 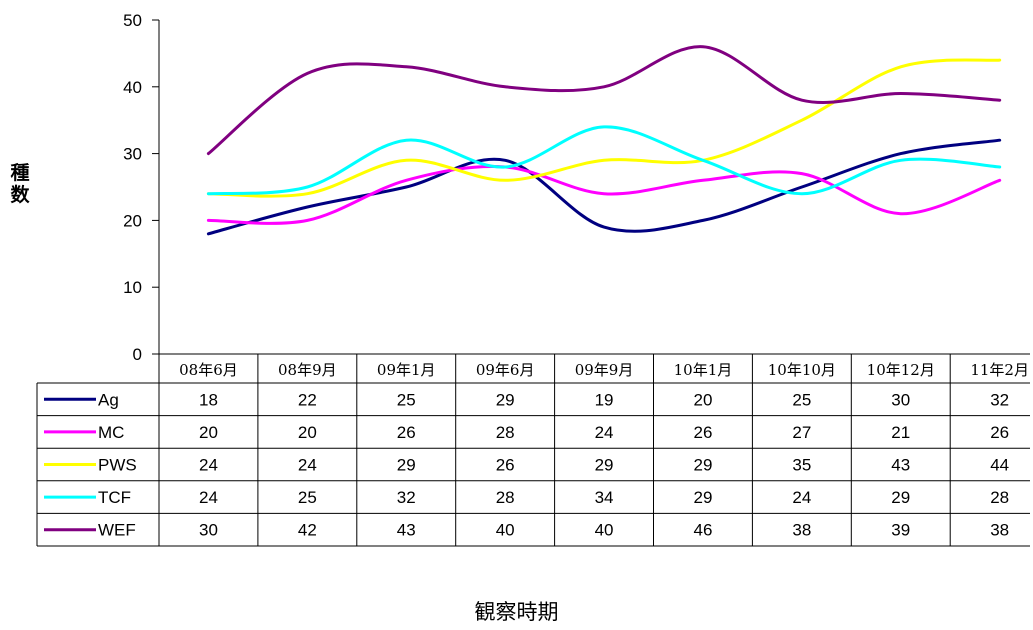 What do you see at coordinates (208, 370) in the screenshot?
I see `x-tick-label: 08年6月` at bounding box center [208, 370].